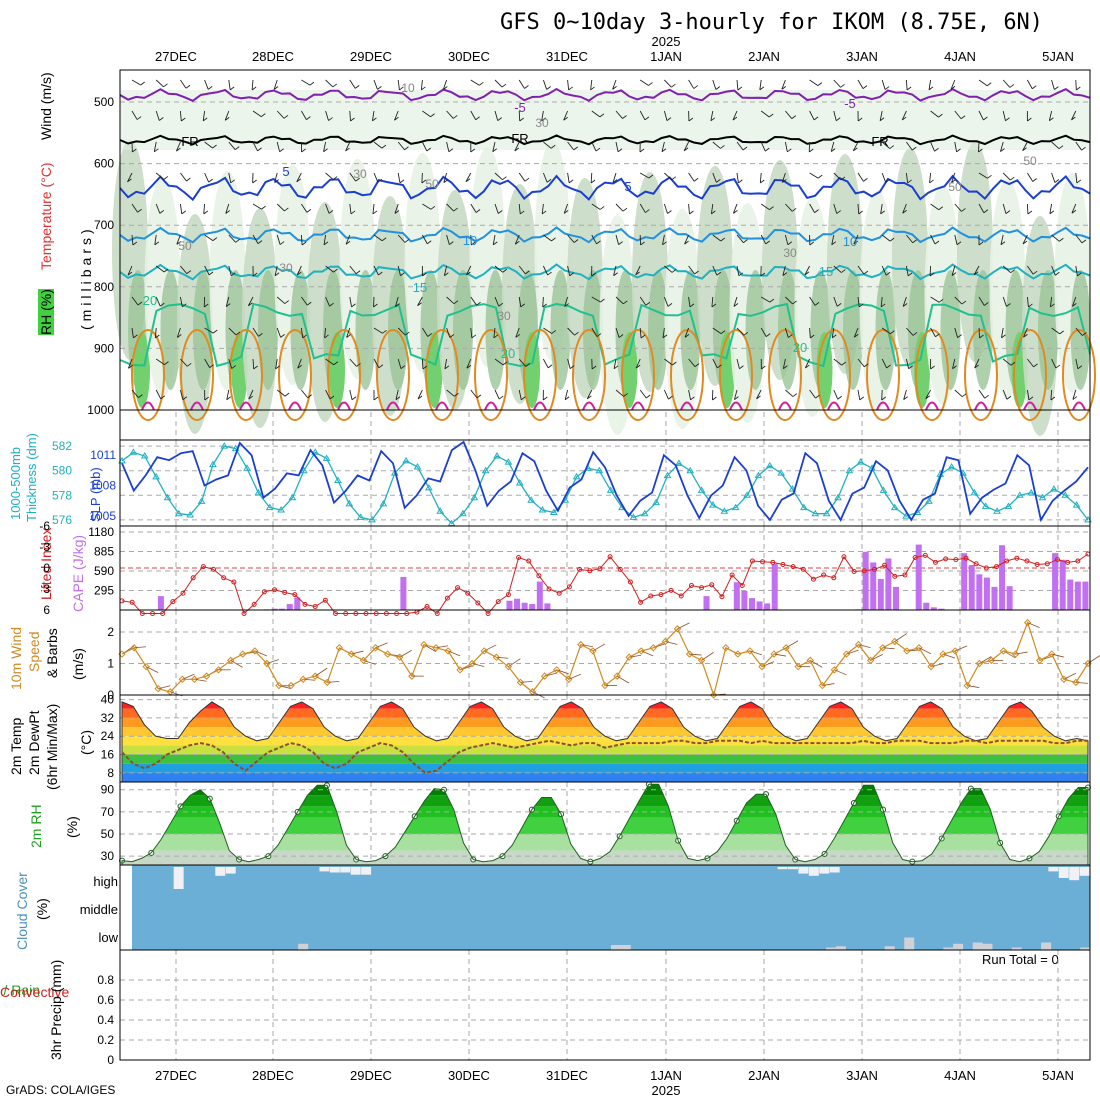 This screenshot has height=1100, width=1100. What do you see at coordinates (105, 1000) in the screenshot?
I see `precip-tick-label: 0.6` at bounding box center [105, 1000].